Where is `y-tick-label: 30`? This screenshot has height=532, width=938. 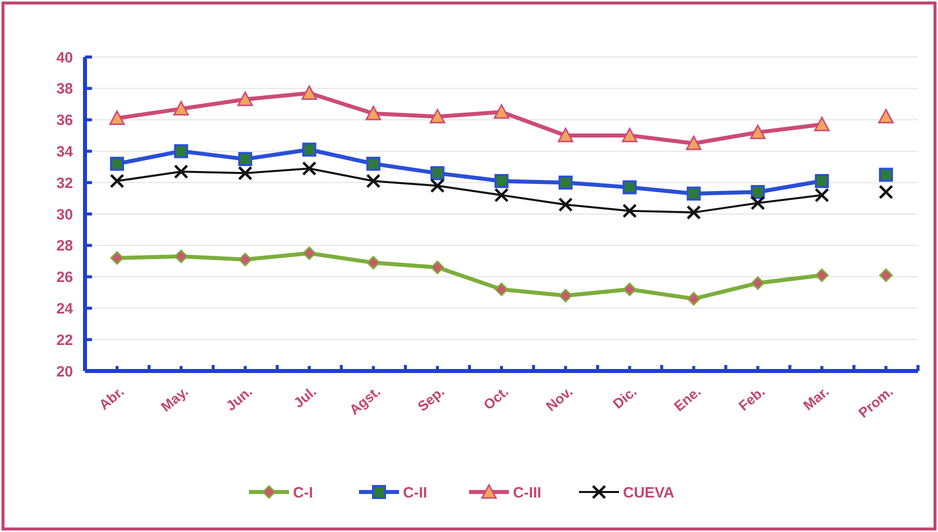 y-tick-label: 30 is located at coordinates (64, 215).